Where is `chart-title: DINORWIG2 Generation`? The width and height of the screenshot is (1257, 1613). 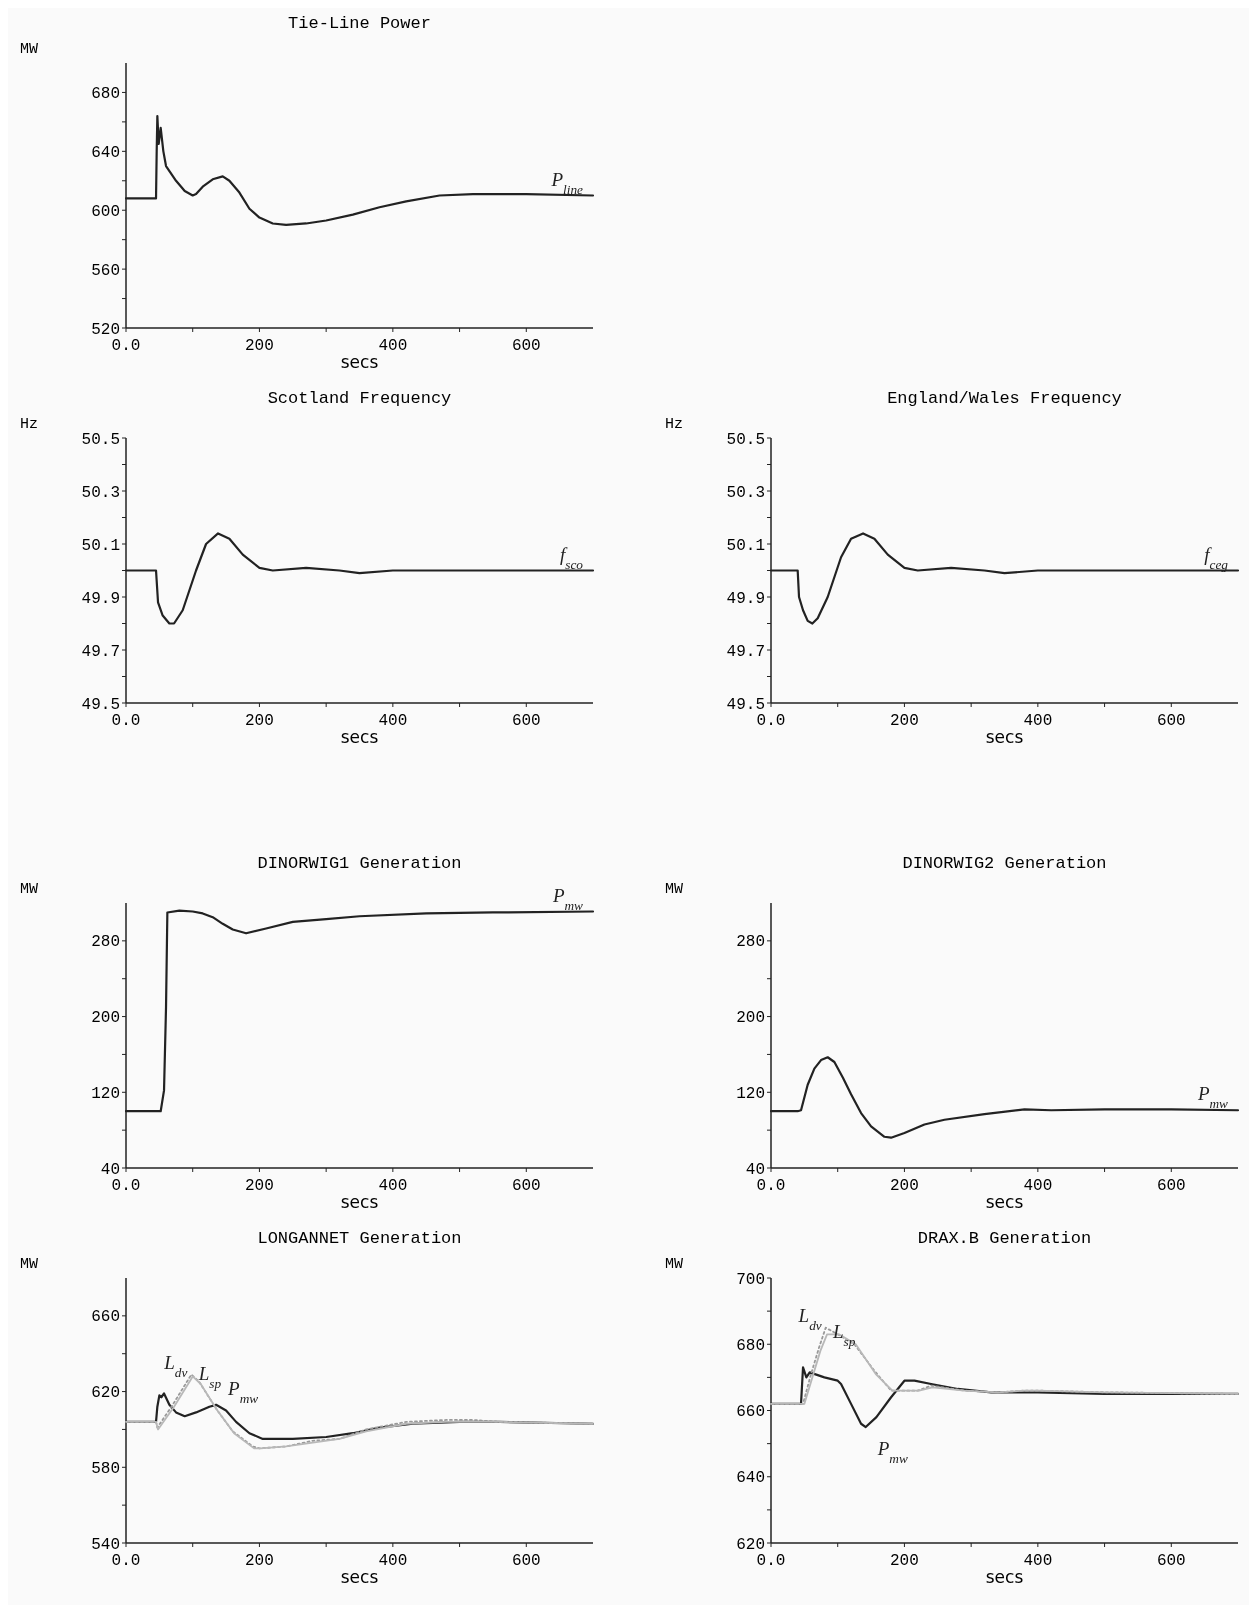
chart-title: DINORWIG2 Generation is located at coordinates (1004, 863).